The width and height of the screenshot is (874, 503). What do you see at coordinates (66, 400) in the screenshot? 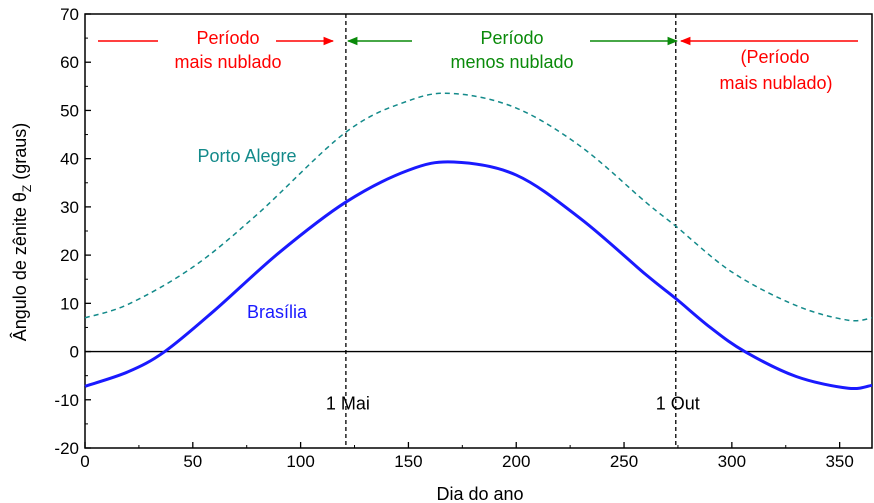
I see `y-tick-label--10: -10` at bounding box center [66, 400].